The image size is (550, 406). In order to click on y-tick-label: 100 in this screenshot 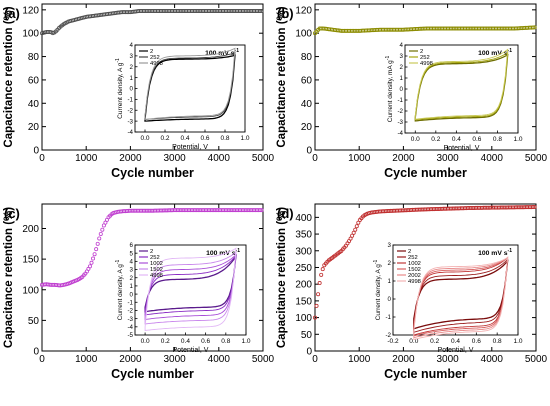, I will do `click(303, 34)`.